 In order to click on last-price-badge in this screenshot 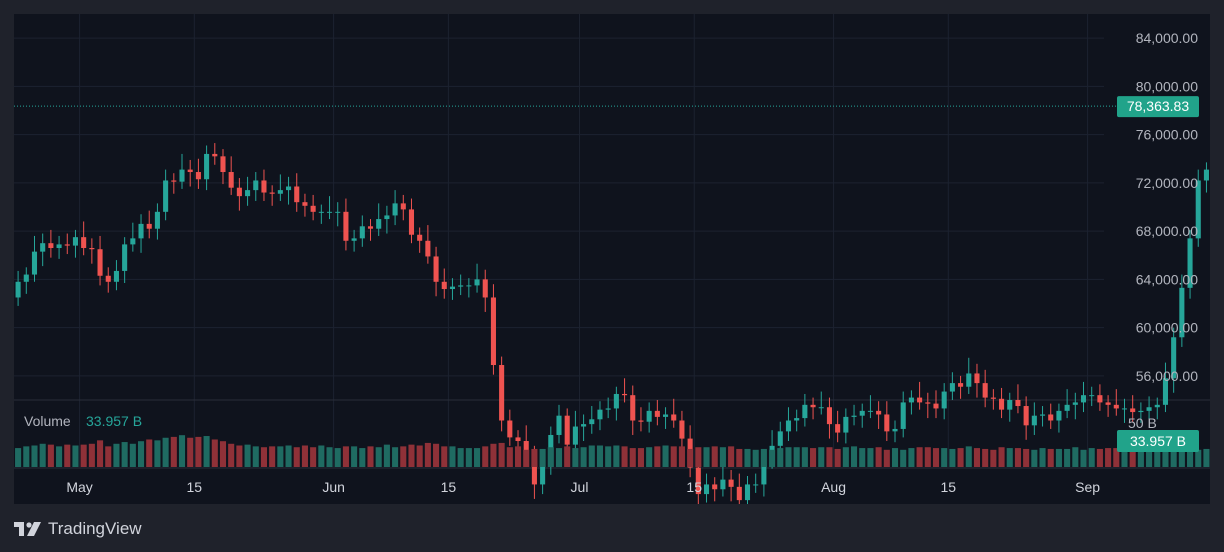, I will do `click(1158, 107)`.